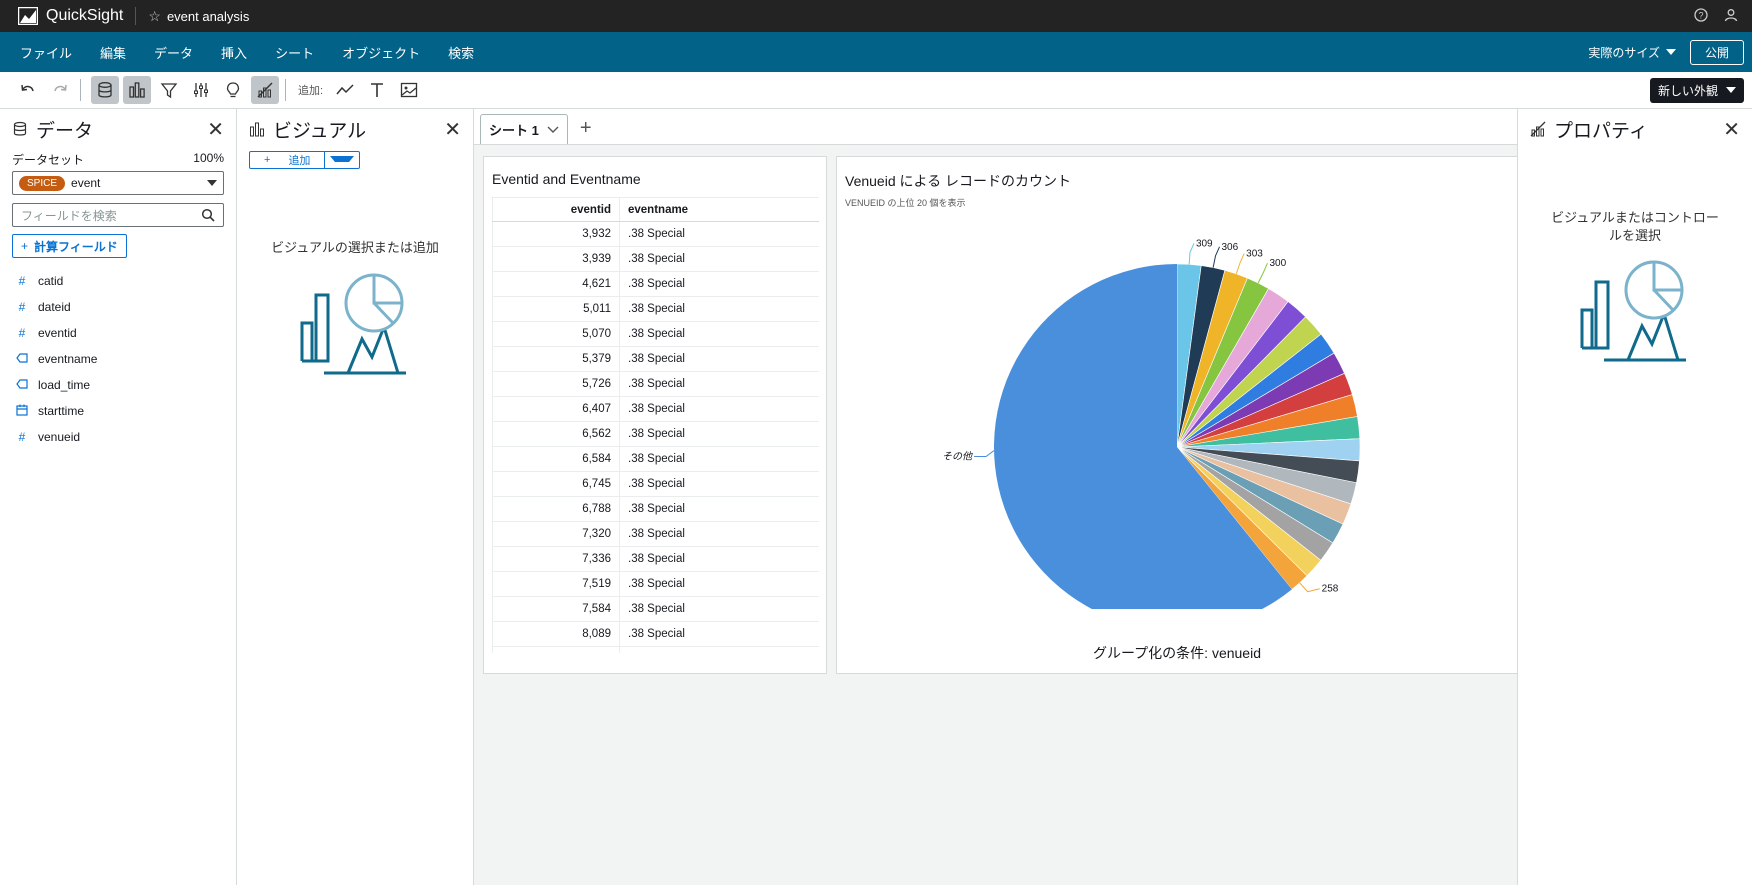 The image size is (1752, 885). I want to click on table-row: 3,939.38 Special, so click(655, 259).